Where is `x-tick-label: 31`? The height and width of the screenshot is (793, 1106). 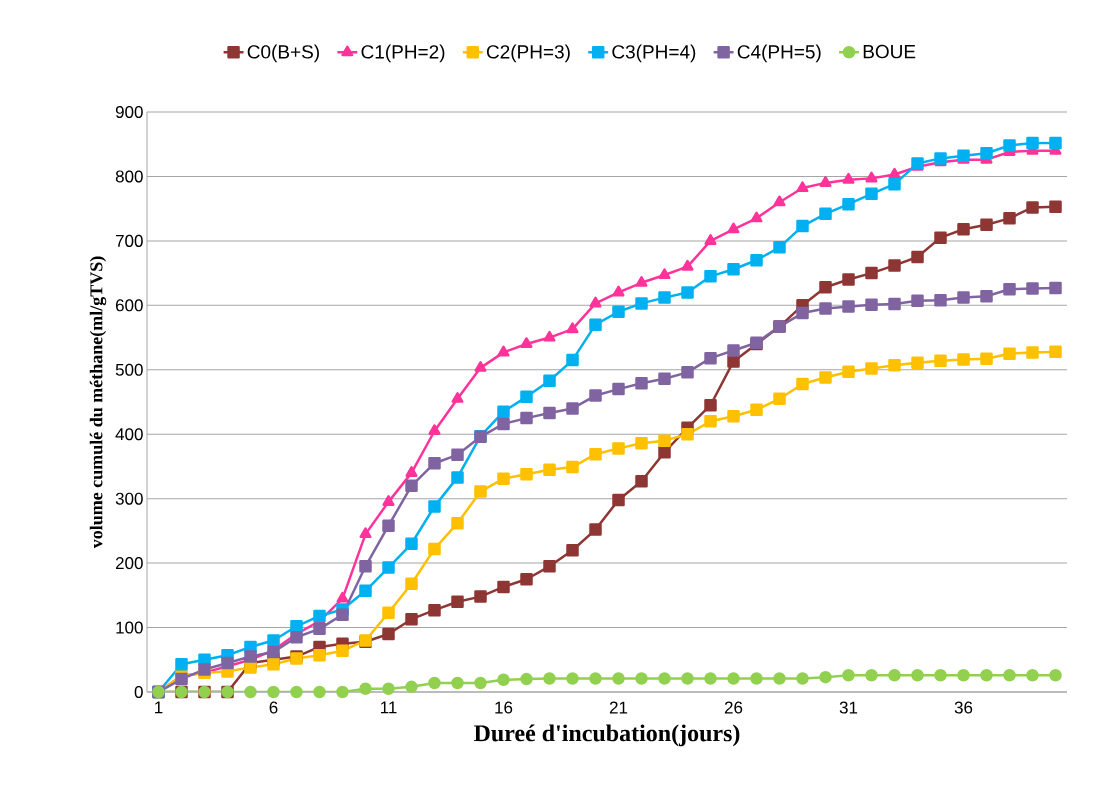
x-tick-label: 31 is located at coordinates (848, 707).